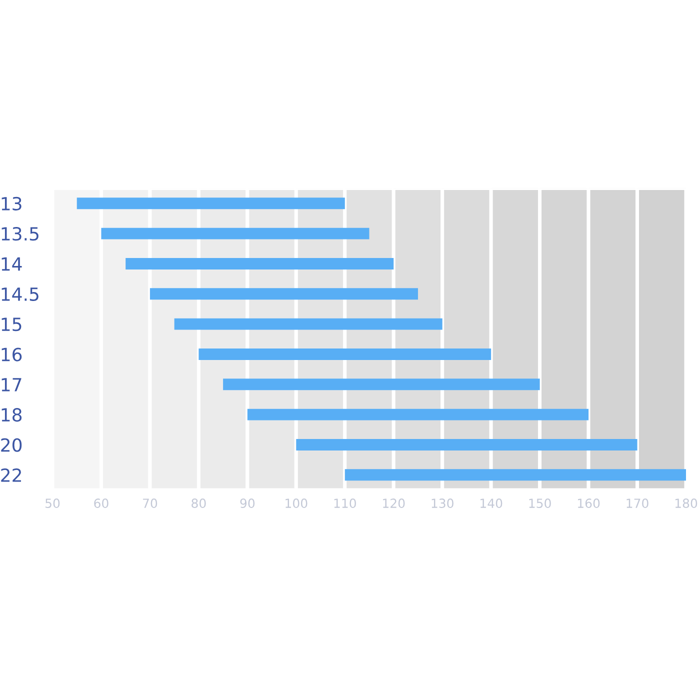  What do you see at coordinates (12, 203) in the screenshot?
I see `y-tick-label: 13` at bounding box center [12, 203].